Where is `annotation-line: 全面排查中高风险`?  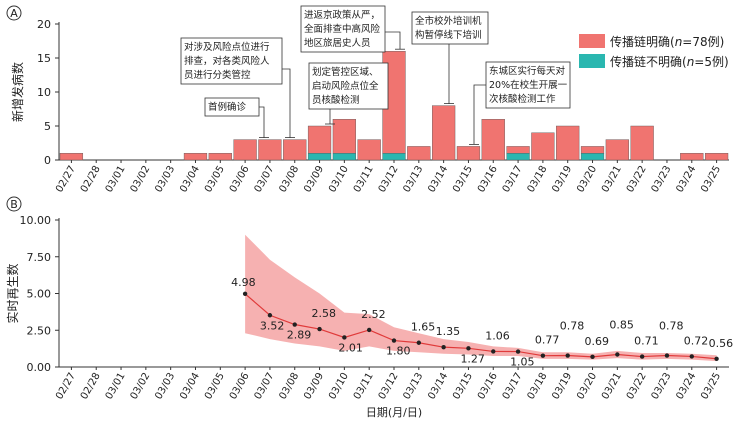
annotation-line: 全面排查中高风险 is located at coordinates (342, 29).